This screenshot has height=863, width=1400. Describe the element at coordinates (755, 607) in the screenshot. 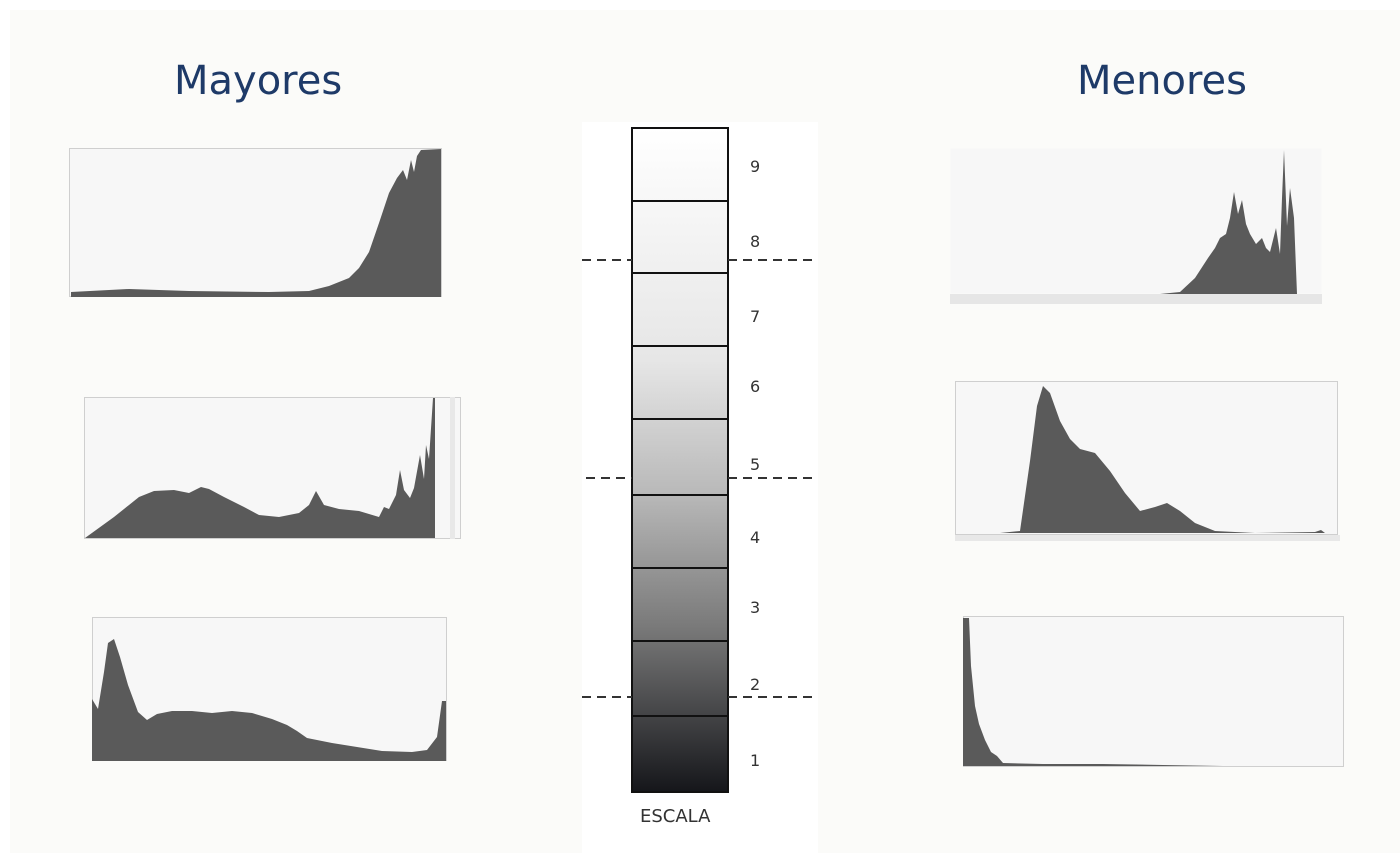

I see `escala-step-3: 3` at that location.